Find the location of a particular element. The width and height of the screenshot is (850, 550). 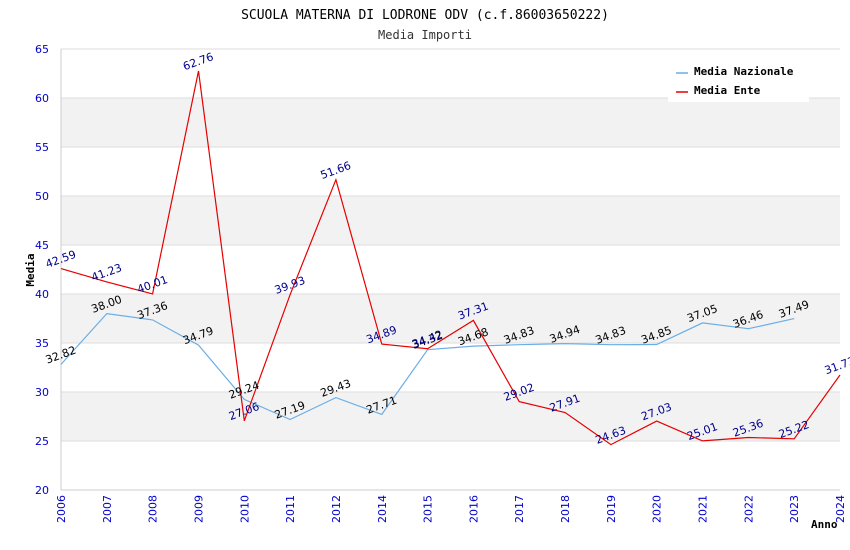

x-tick-label: 2009 is located at coordinates (198, 509).